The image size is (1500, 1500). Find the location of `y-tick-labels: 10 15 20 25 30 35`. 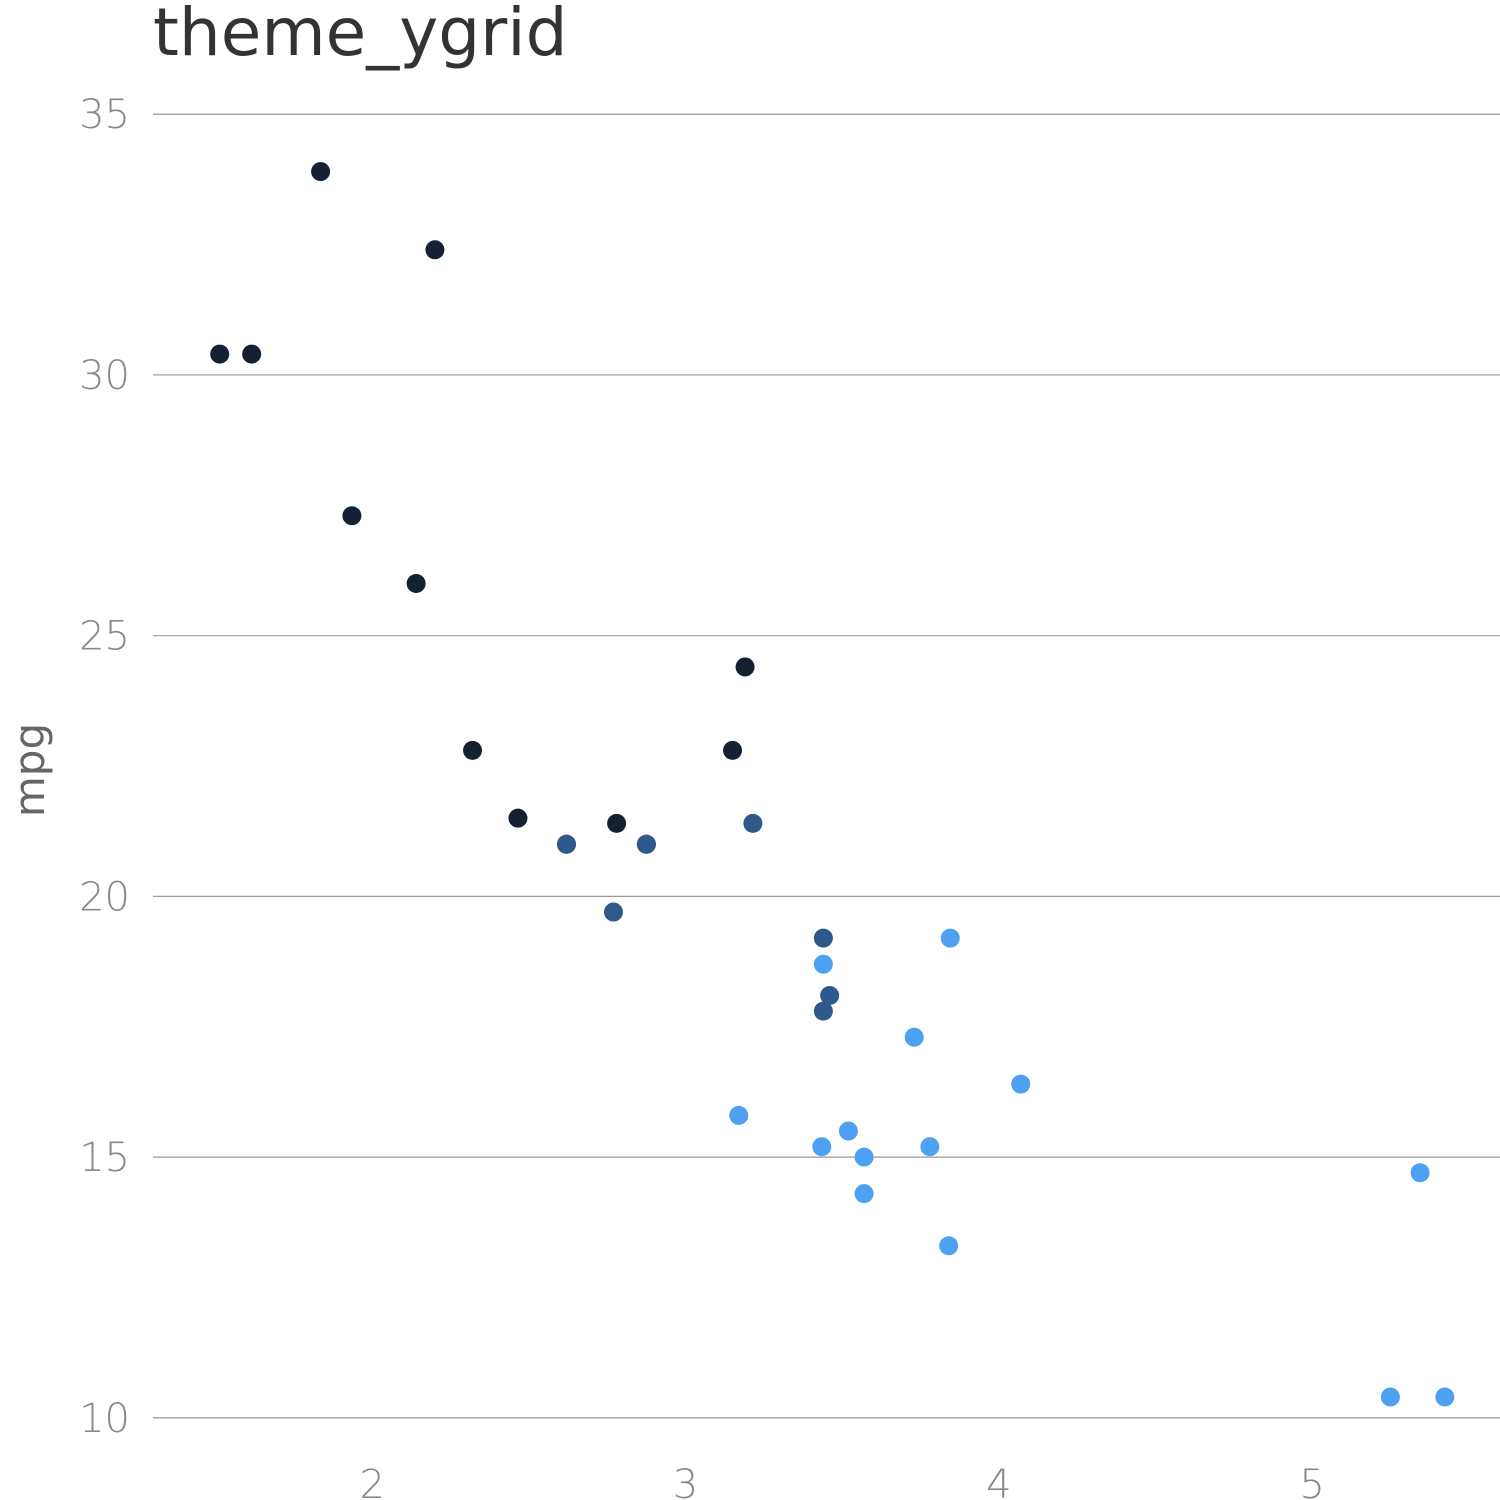

y-tick-labels: 10 15 20 25 30 35 is located at coordinates (104, 767).